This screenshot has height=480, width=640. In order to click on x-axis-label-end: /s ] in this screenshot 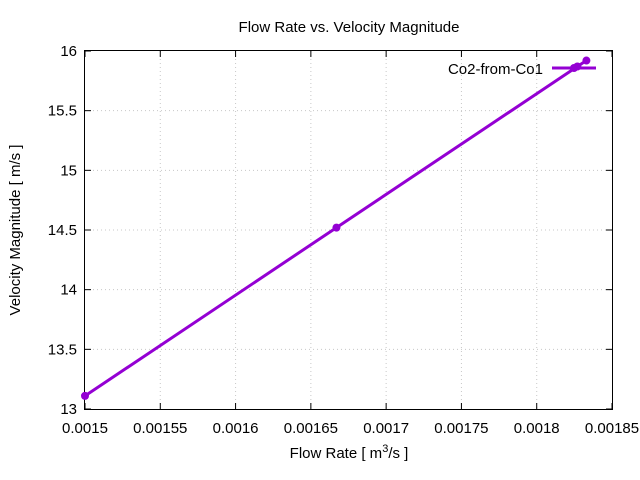, I will do `click(398, 453)`.